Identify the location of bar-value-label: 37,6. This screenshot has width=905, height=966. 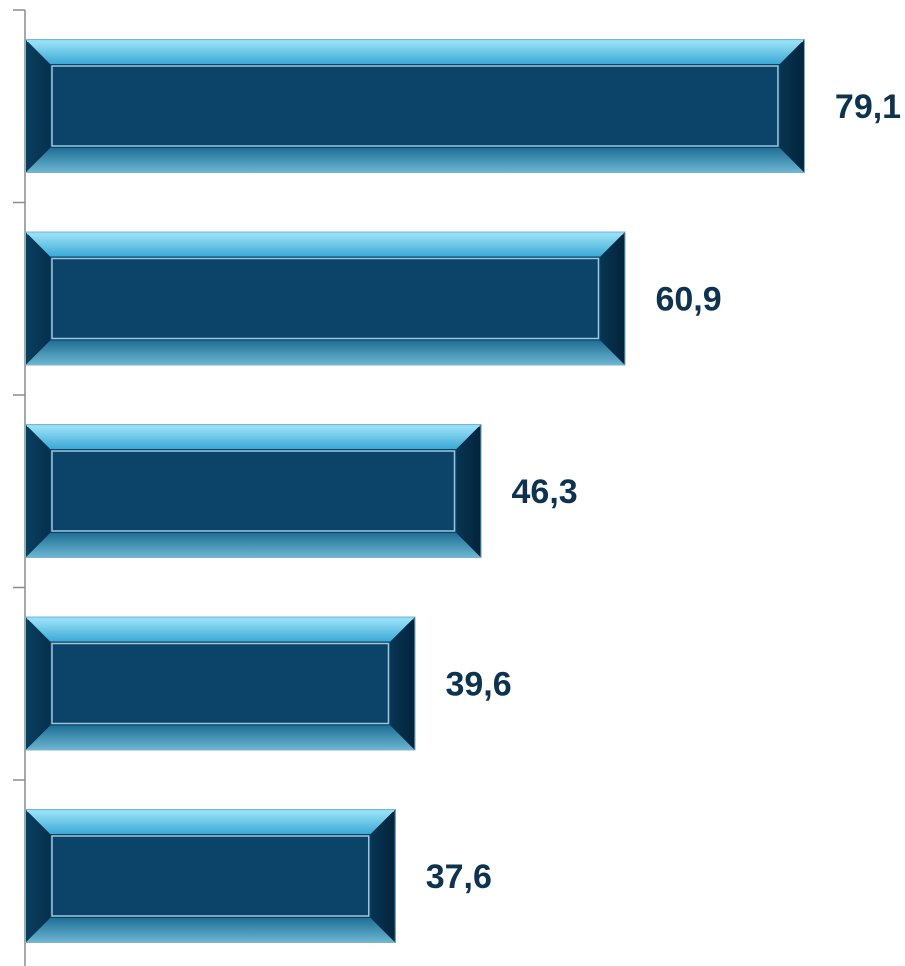
(459, 877).